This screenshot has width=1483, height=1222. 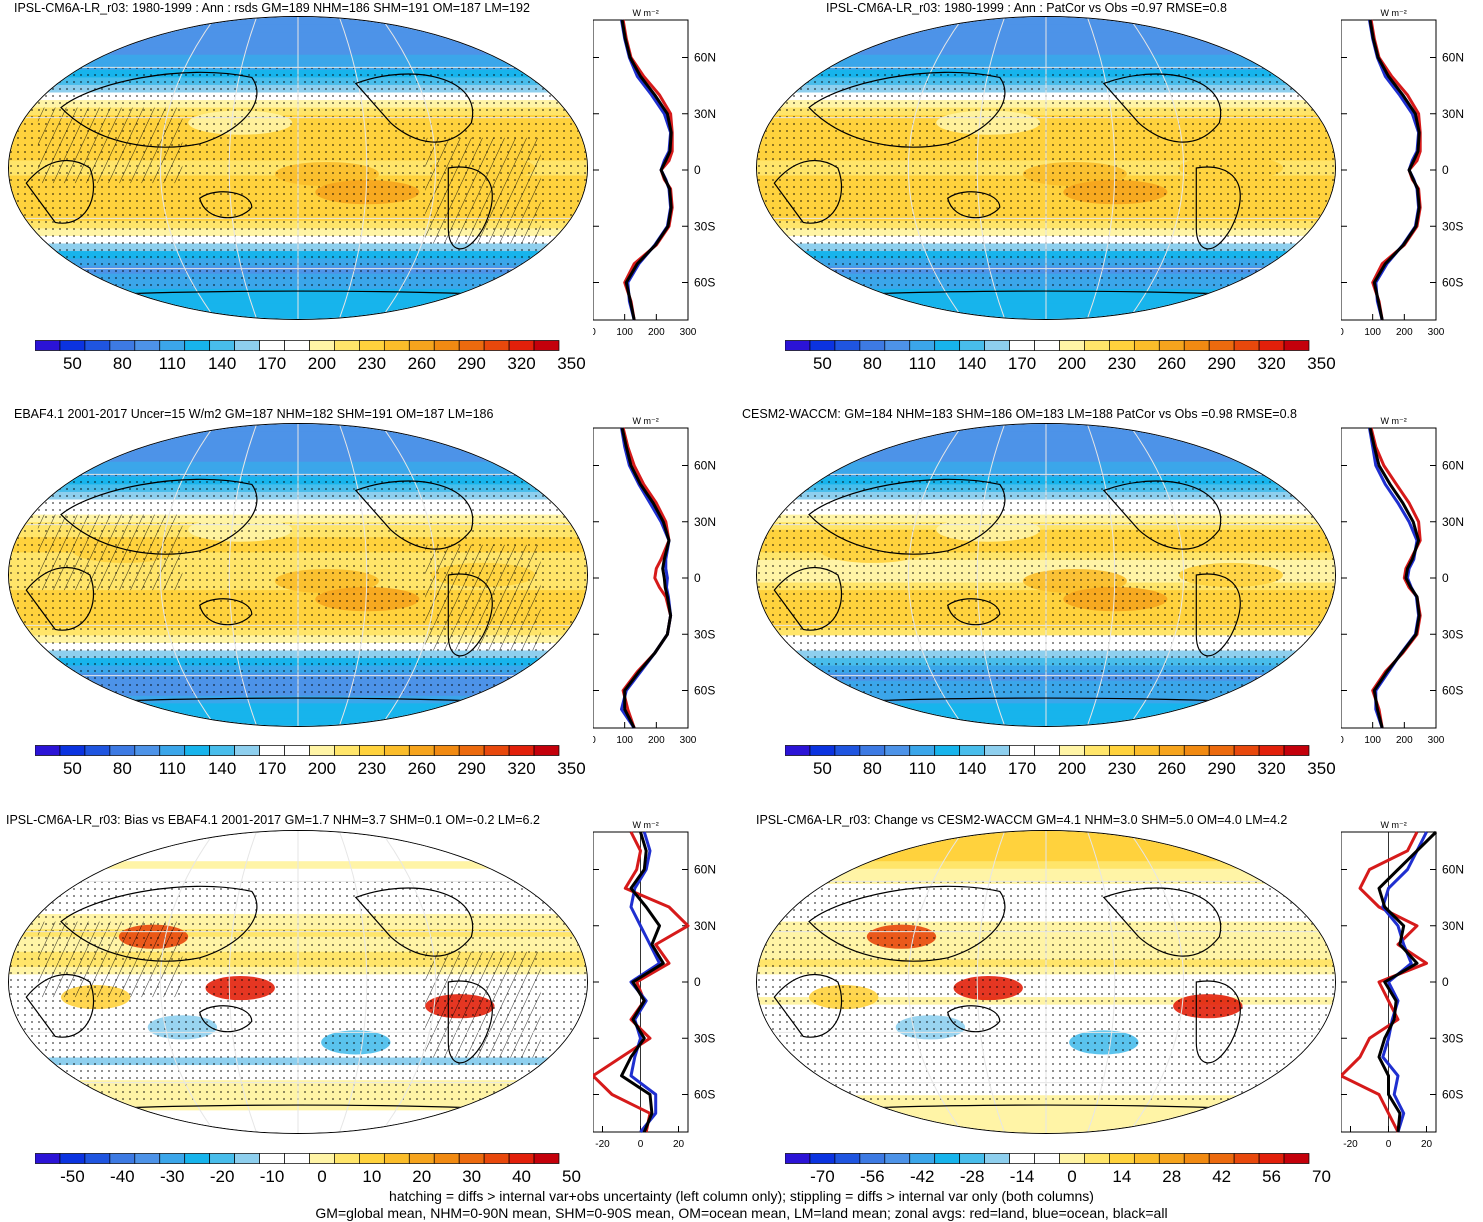 What do you see at coordinates (571, 363) in the screenshot?
I see `colorbar-tick-label: 350` at bounding box center [571, 363].